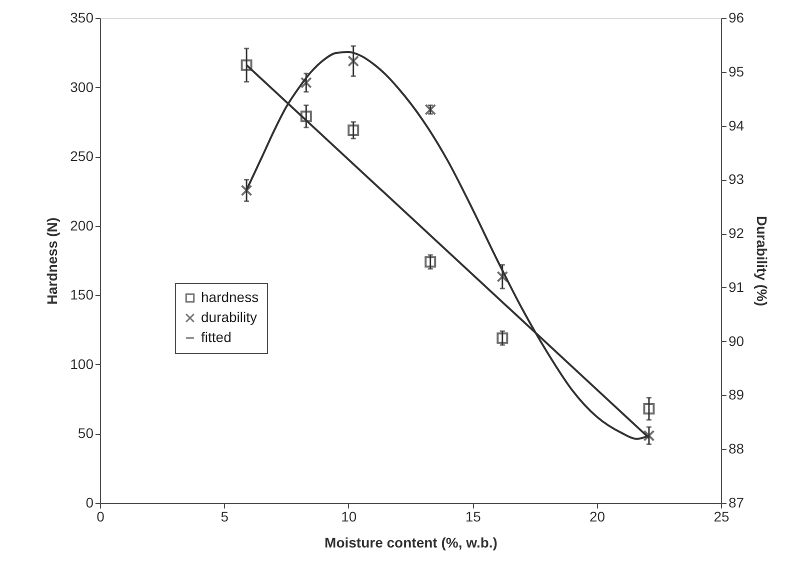 This screenshot has width=789, height=579. I want to click on legend-label: hardness, so click(230, 297).